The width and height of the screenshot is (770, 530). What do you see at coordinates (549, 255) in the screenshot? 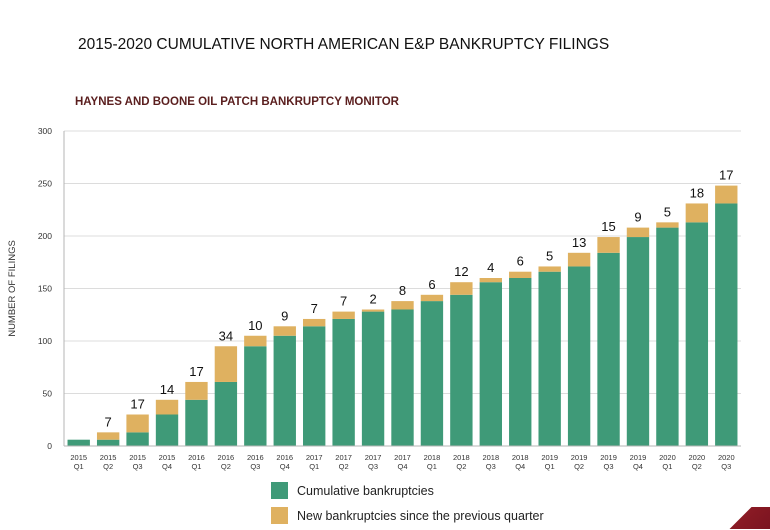
I see `data-label: 5` at bounding box center [549, 255].